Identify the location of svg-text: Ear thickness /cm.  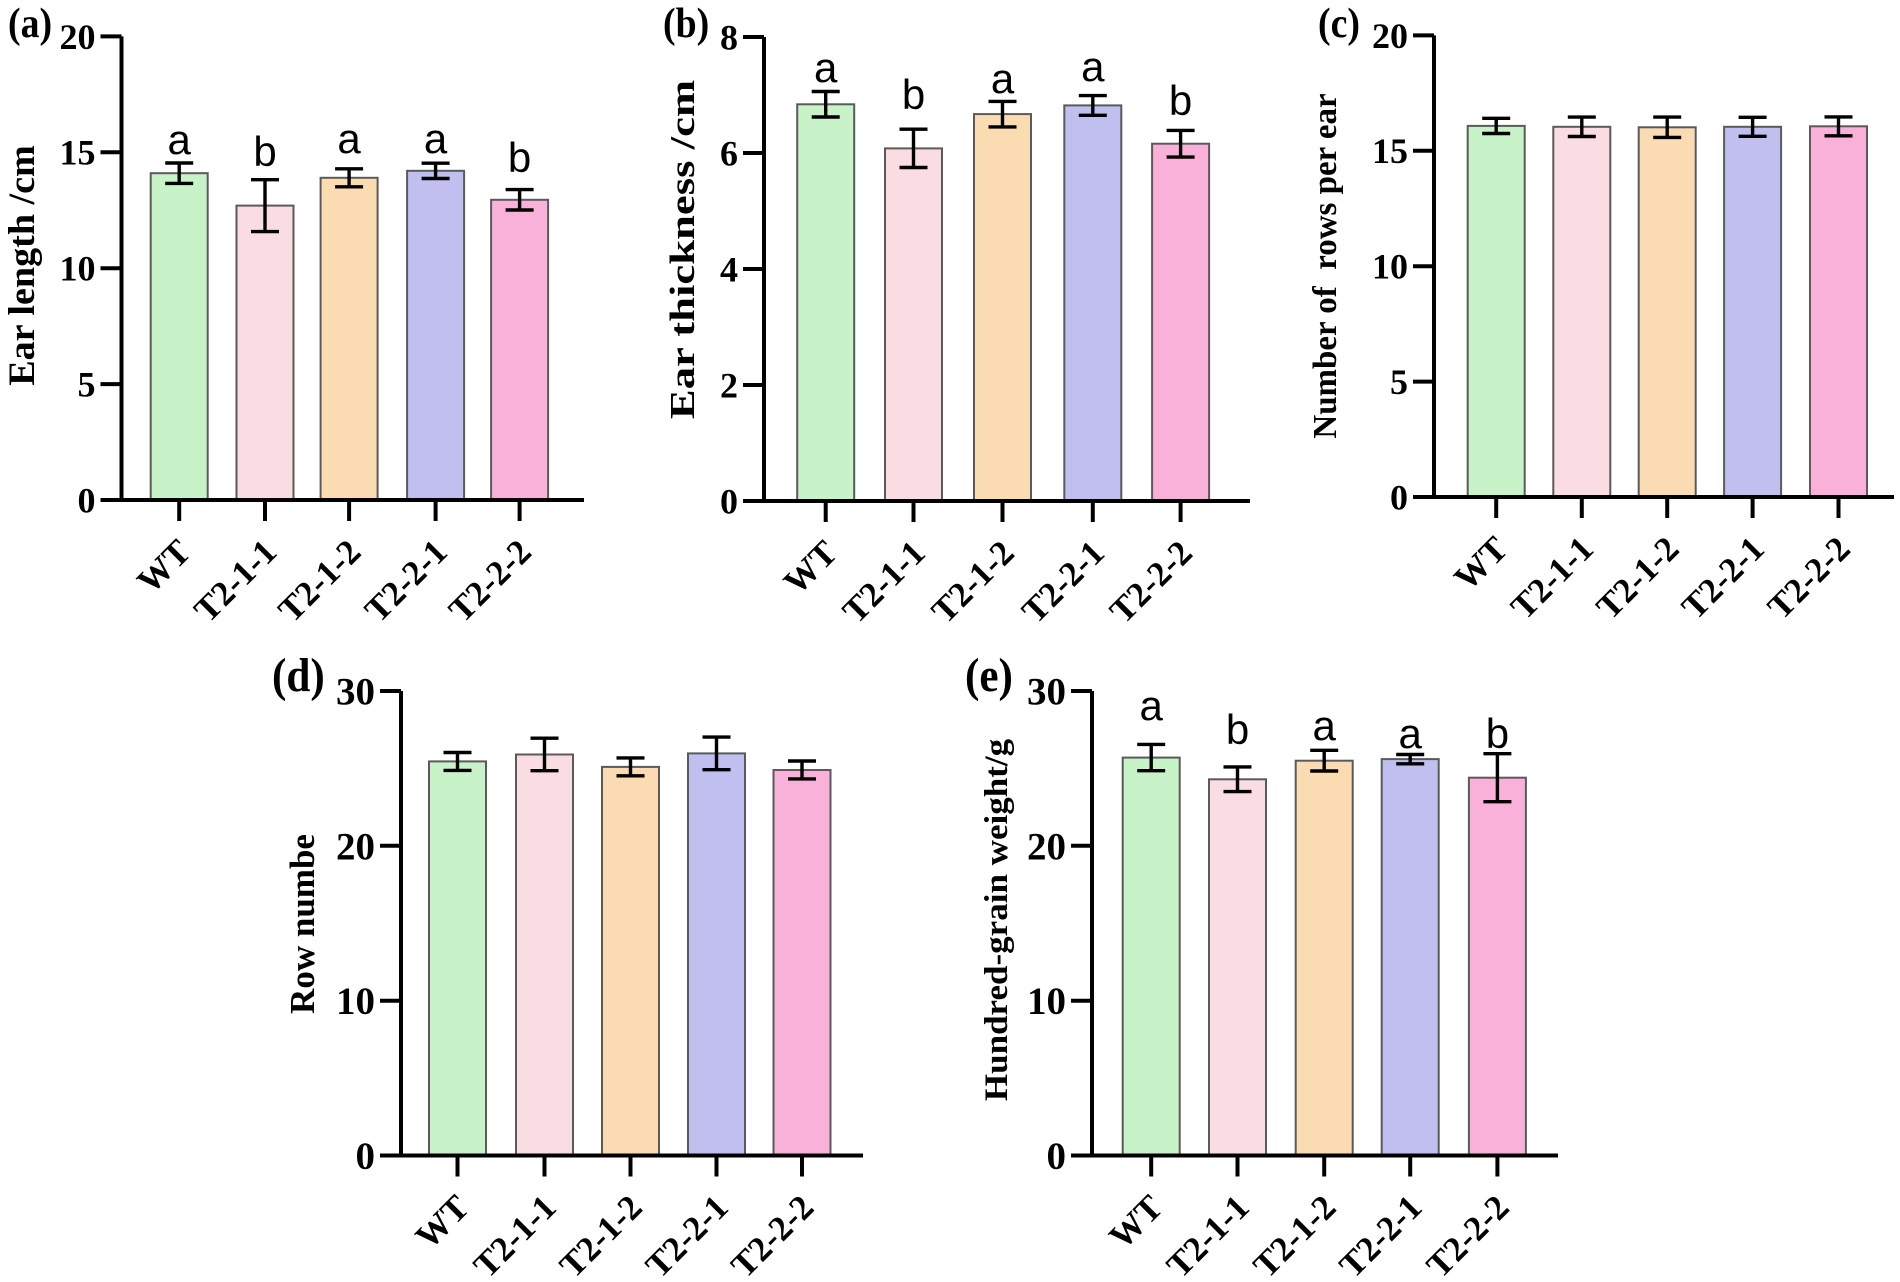
(682, 249).